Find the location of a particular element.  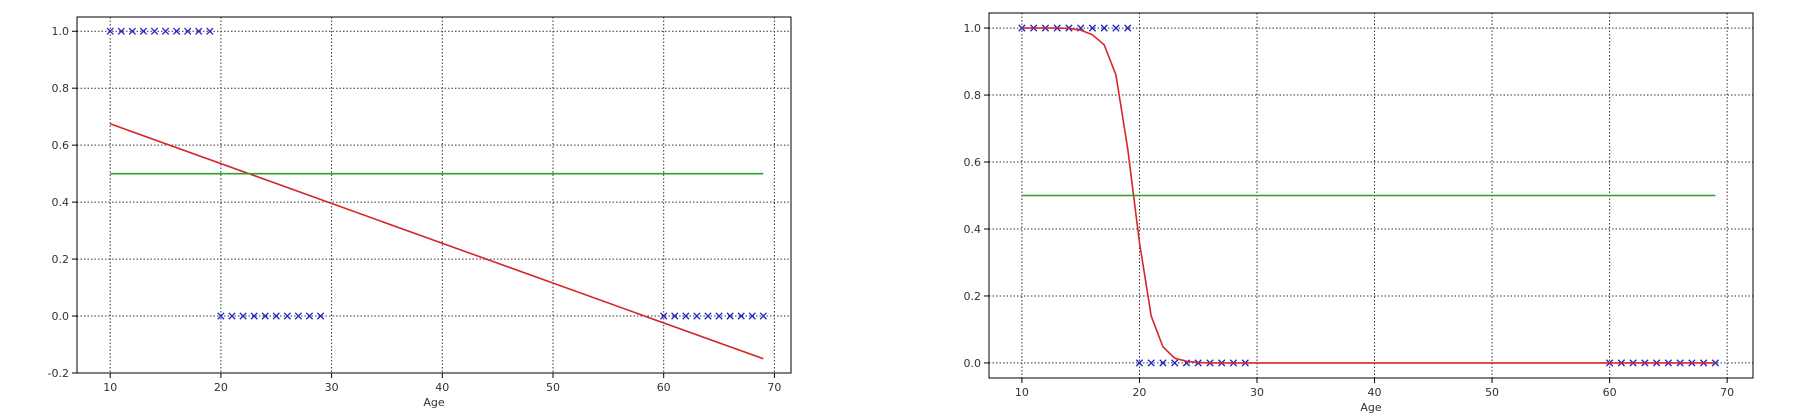

y-tick-label: -0.2 is located at coordinates (58, 373).